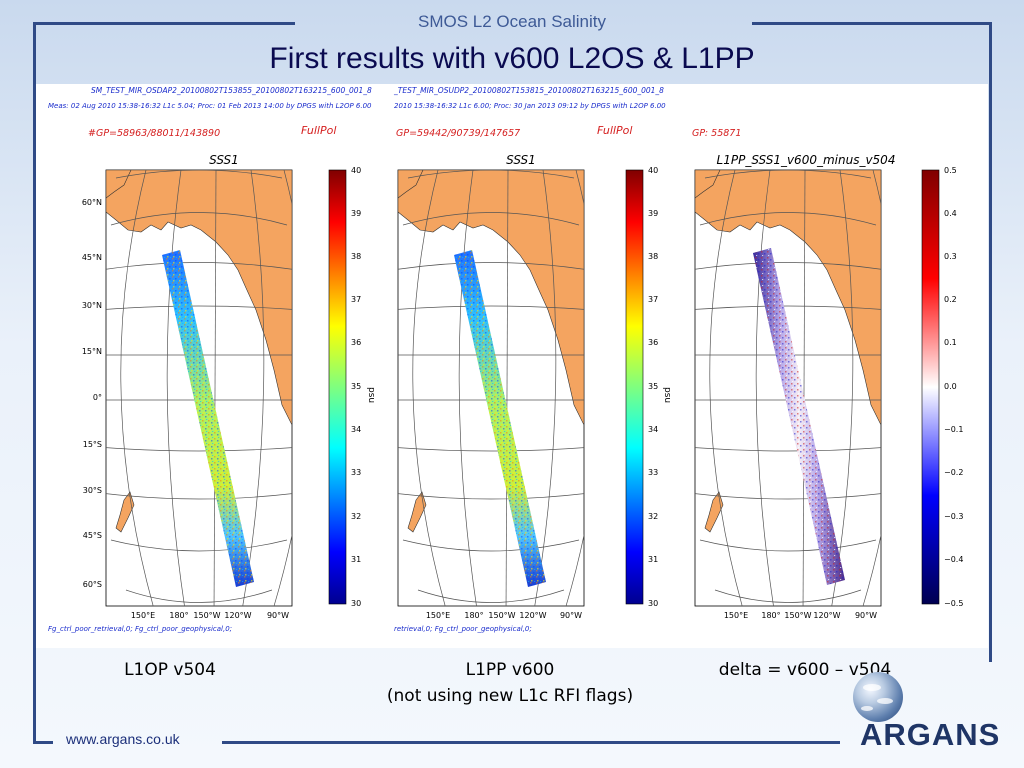  Describe the element at coordinates (953, 516) in the screenshot. I see `cb-tick: −0.3` at that location.